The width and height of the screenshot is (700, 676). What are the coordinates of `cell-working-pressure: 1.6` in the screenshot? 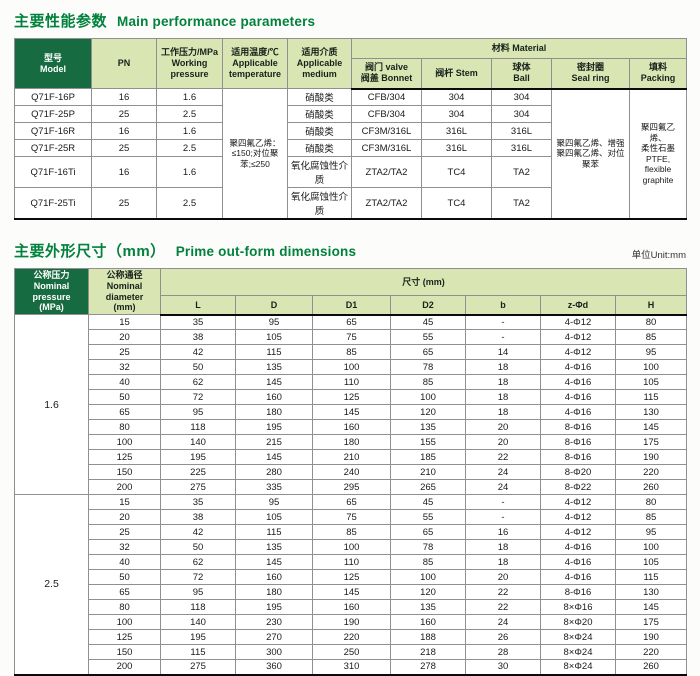 It's located at (189, 172).